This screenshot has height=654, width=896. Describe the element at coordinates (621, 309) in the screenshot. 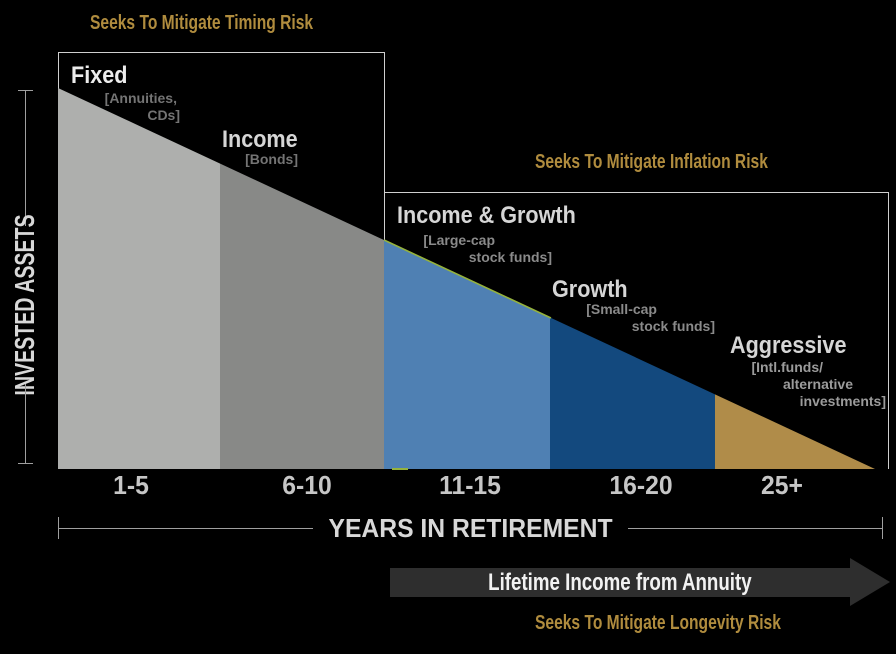

I see `sublabel-line: [Small-cap` at that location.